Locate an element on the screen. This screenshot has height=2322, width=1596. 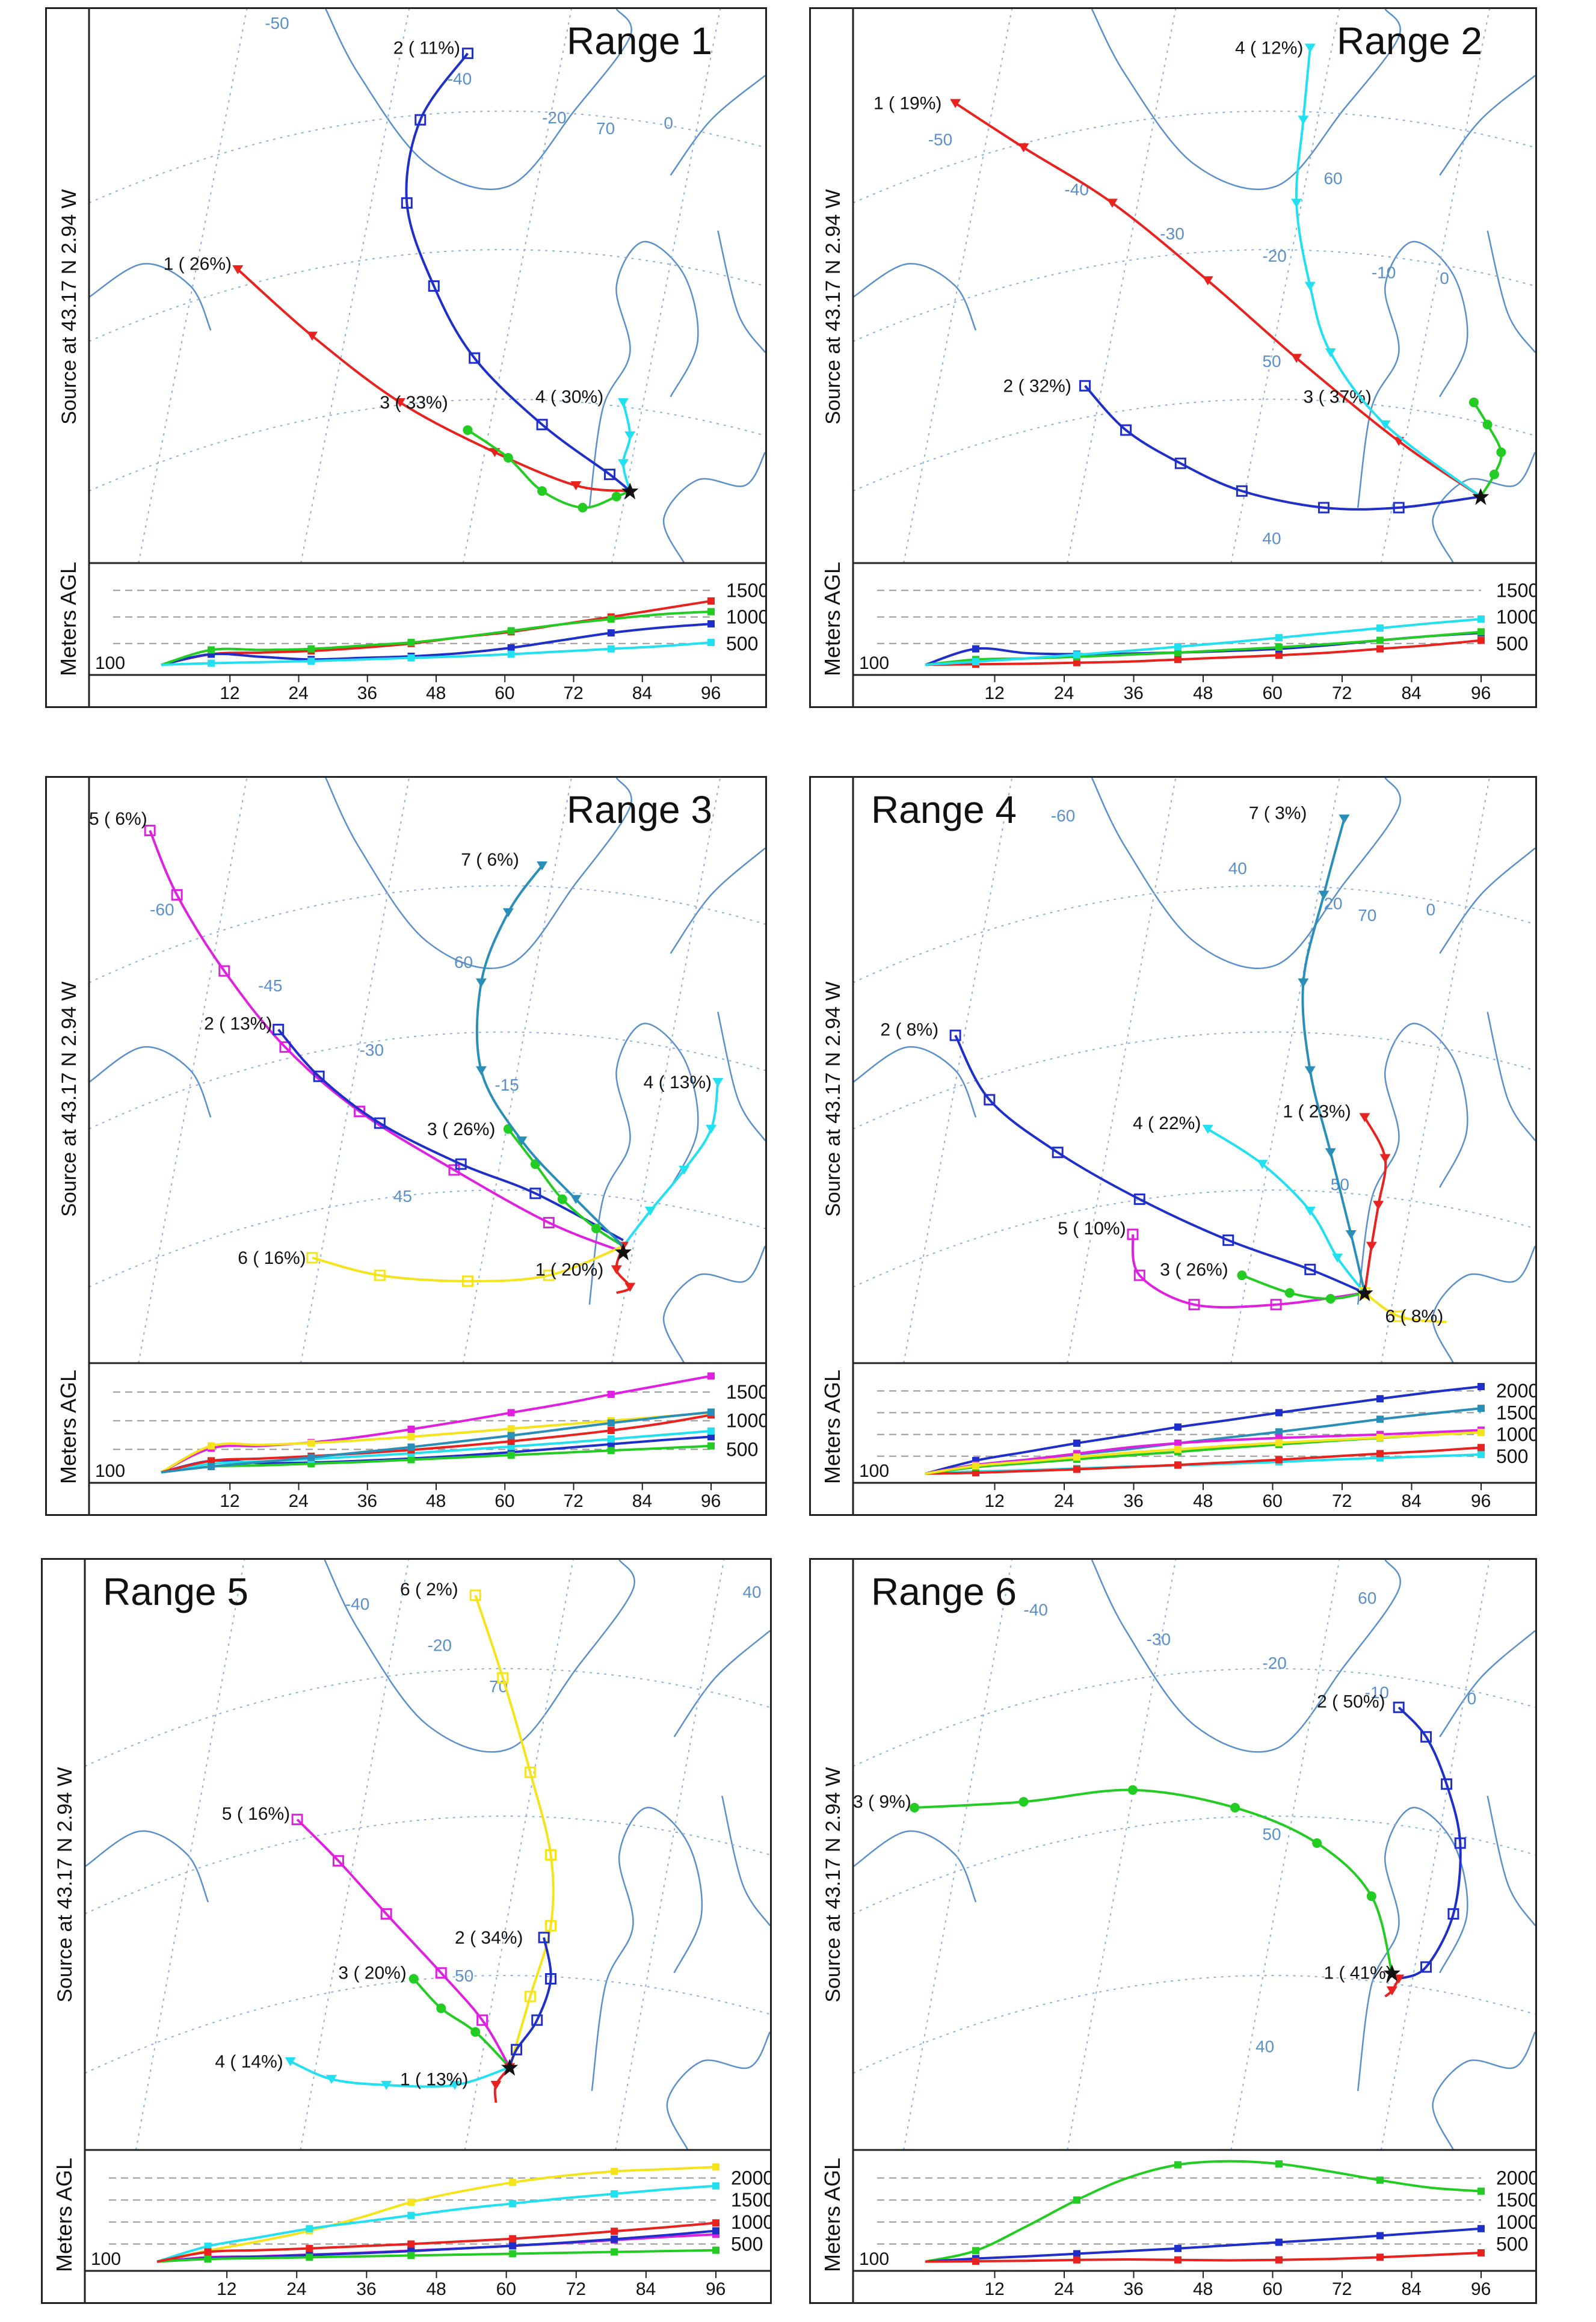
trajectory-label: 4 ( 14%) is located at coordinates (249, 2062).